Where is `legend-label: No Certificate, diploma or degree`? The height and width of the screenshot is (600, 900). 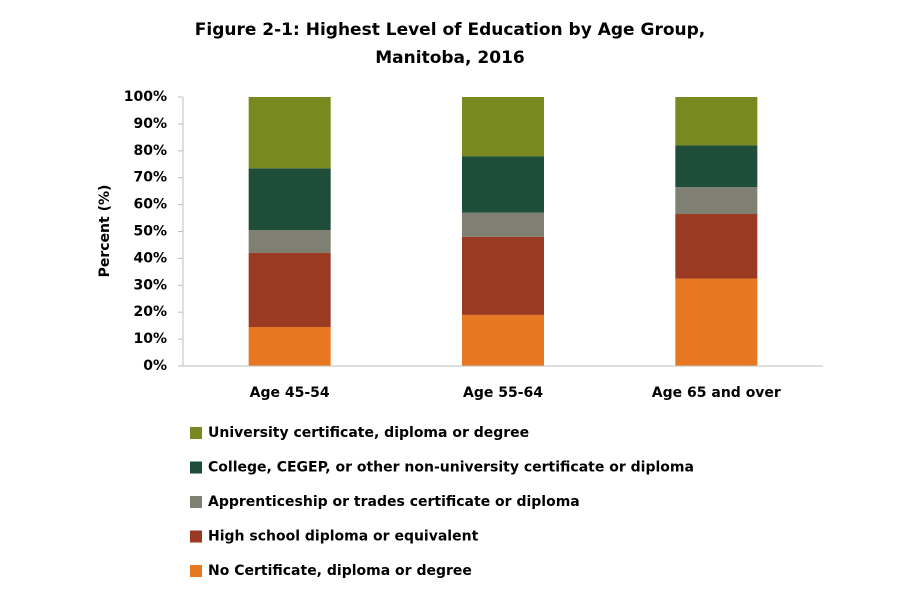
legend-label: No Certificate, diploma or degree is located at coordinates (340, 571).